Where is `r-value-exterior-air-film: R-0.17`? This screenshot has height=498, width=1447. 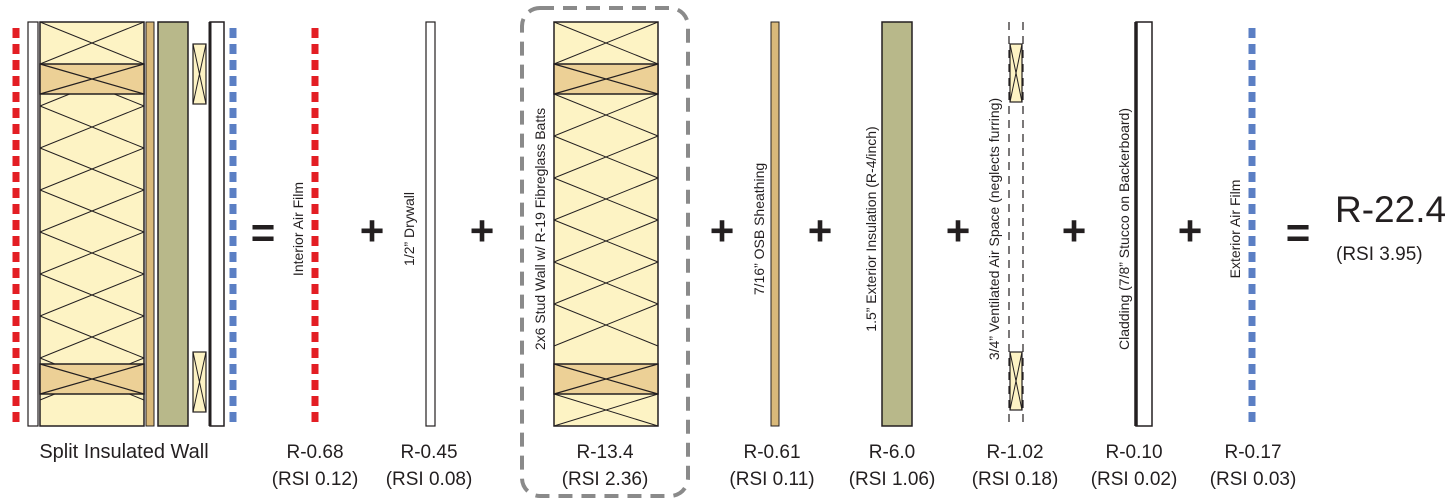
r-value-exterior-air-film: R-0.17 is located at coordinates (1253, 452).